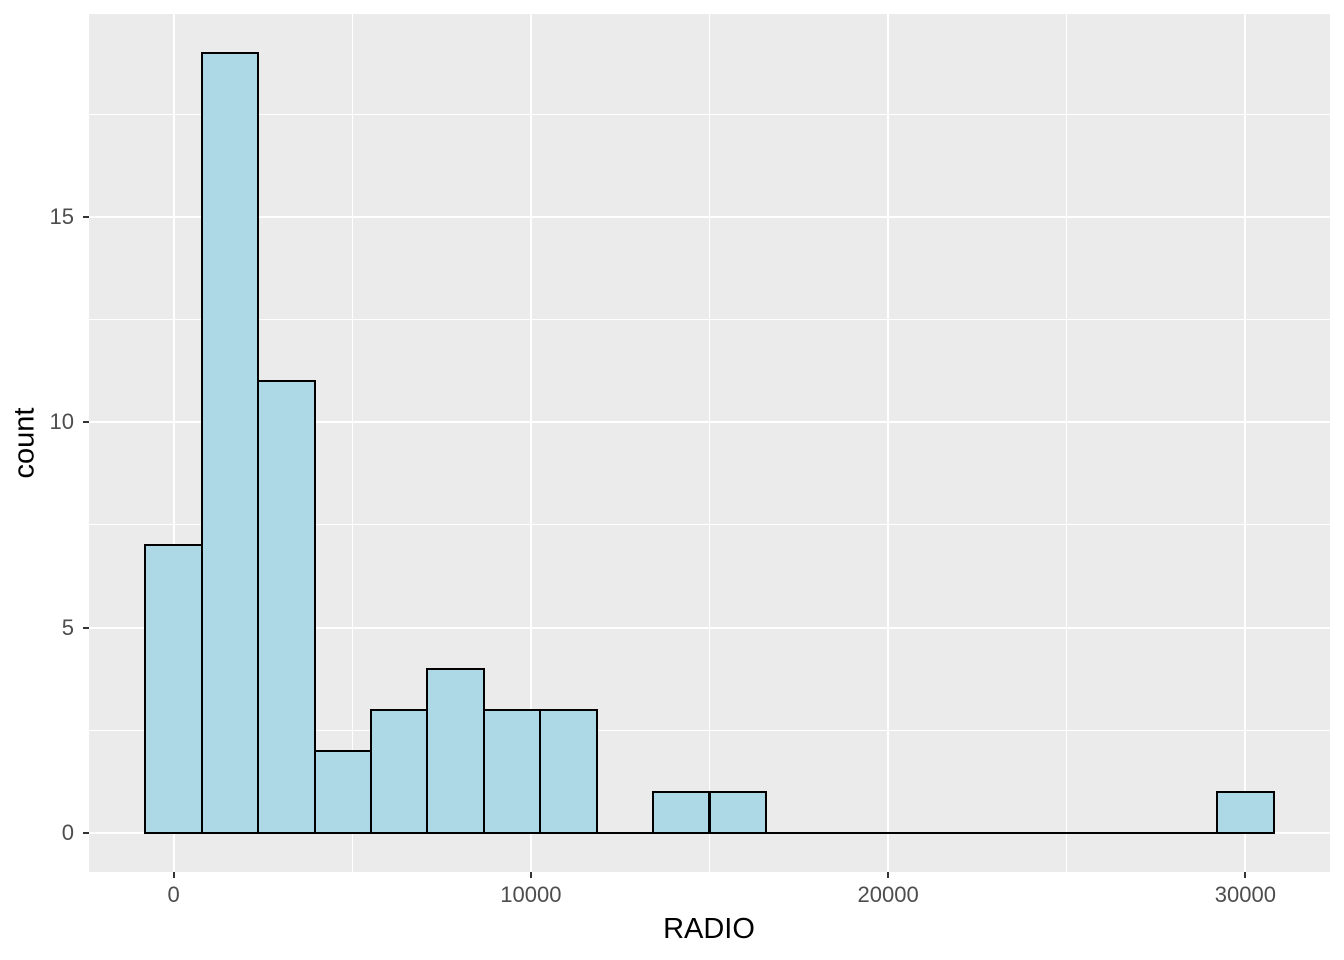  I want to click on y-tick-label: 0, so click(67, 832).